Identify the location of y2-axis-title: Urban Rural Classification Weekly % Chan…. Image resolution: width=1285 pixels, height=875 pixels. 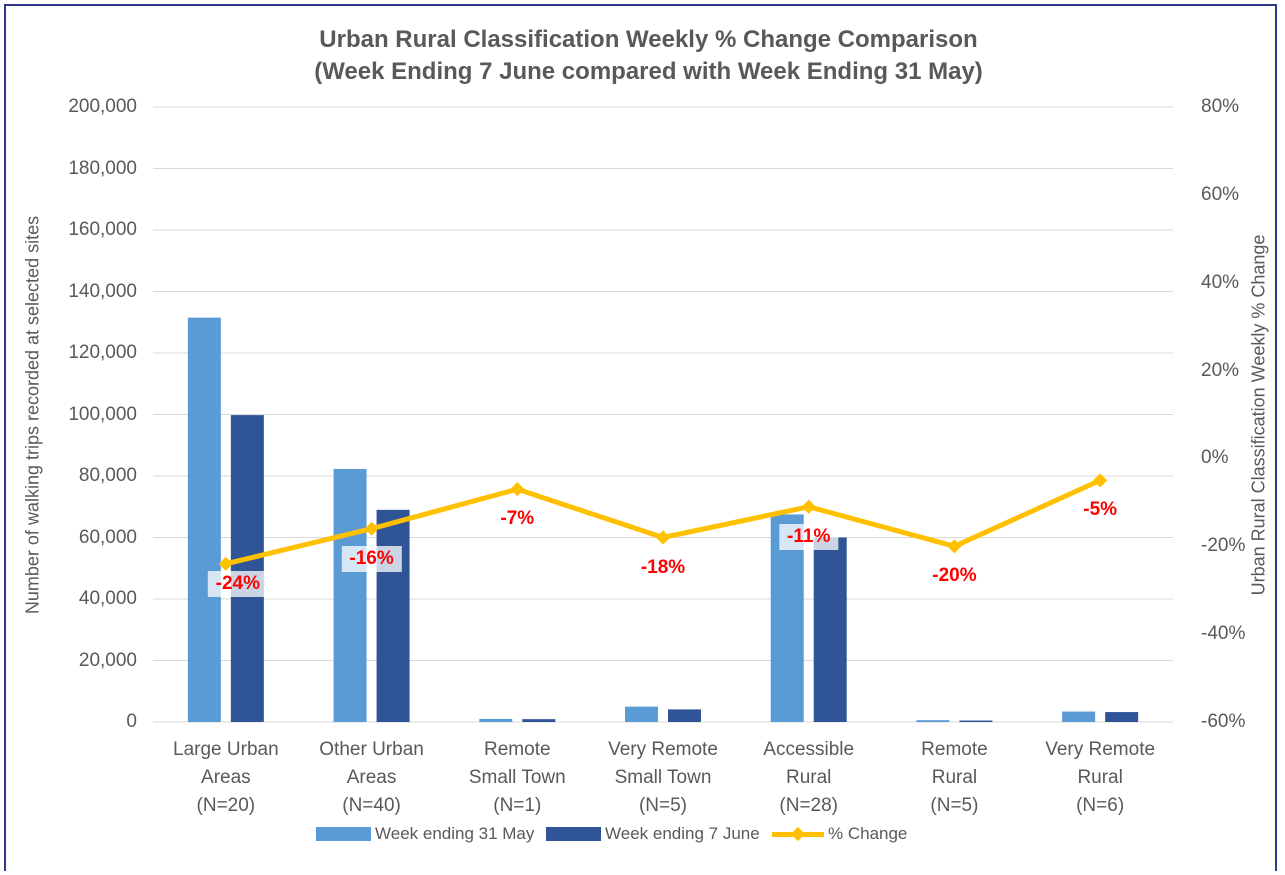
(1258, 414).